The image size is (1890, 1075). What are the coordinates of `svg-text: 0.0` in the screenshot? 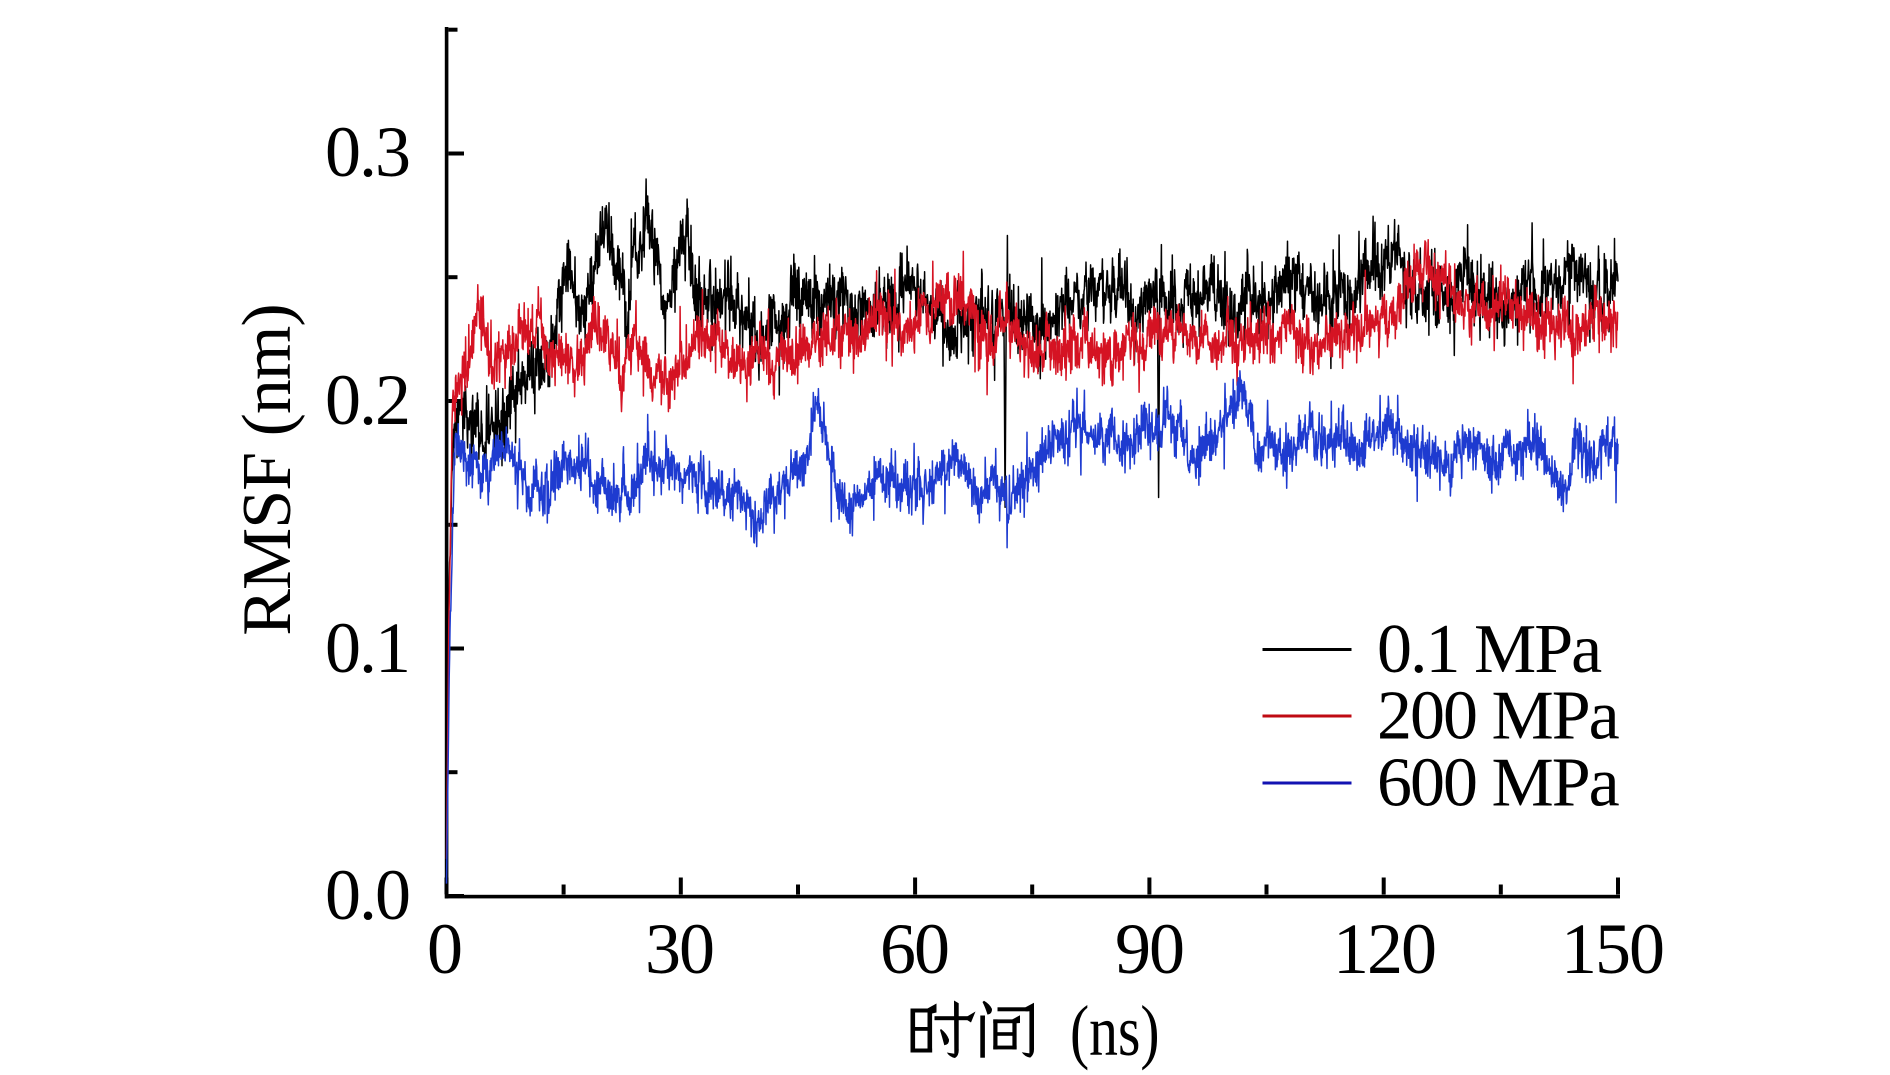 It's located at (367, 895).